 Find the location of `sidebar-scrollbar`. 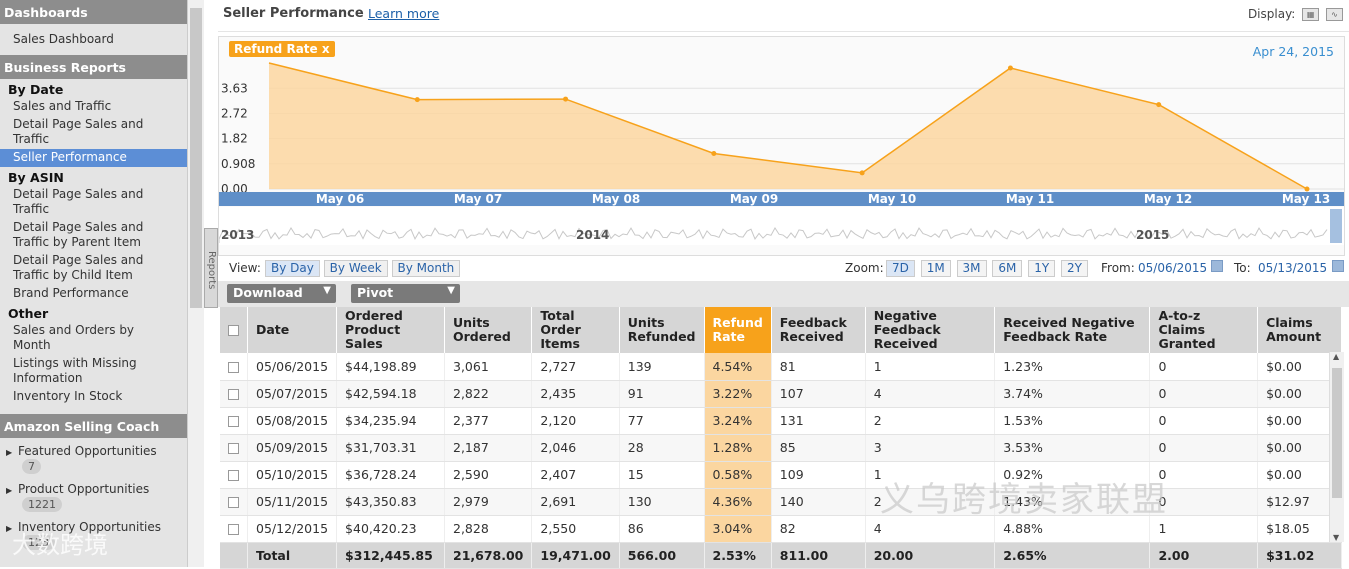

sidebar-scrollbar is located at coordinates (195, 283).